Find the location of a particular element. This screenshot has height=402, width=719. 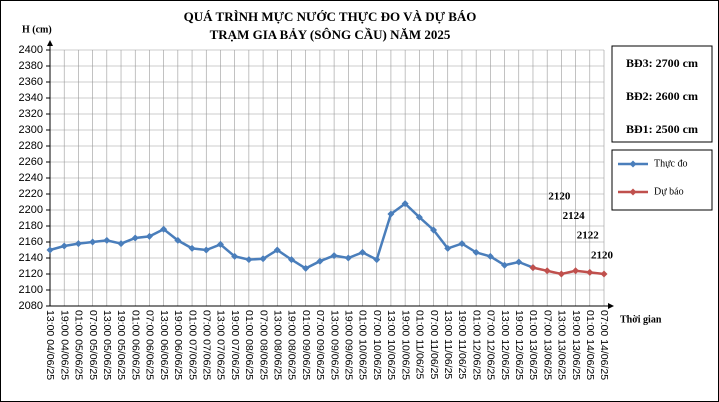

x-tick-label: 01:00 09/06/25 is located at coordinates (306, 345).